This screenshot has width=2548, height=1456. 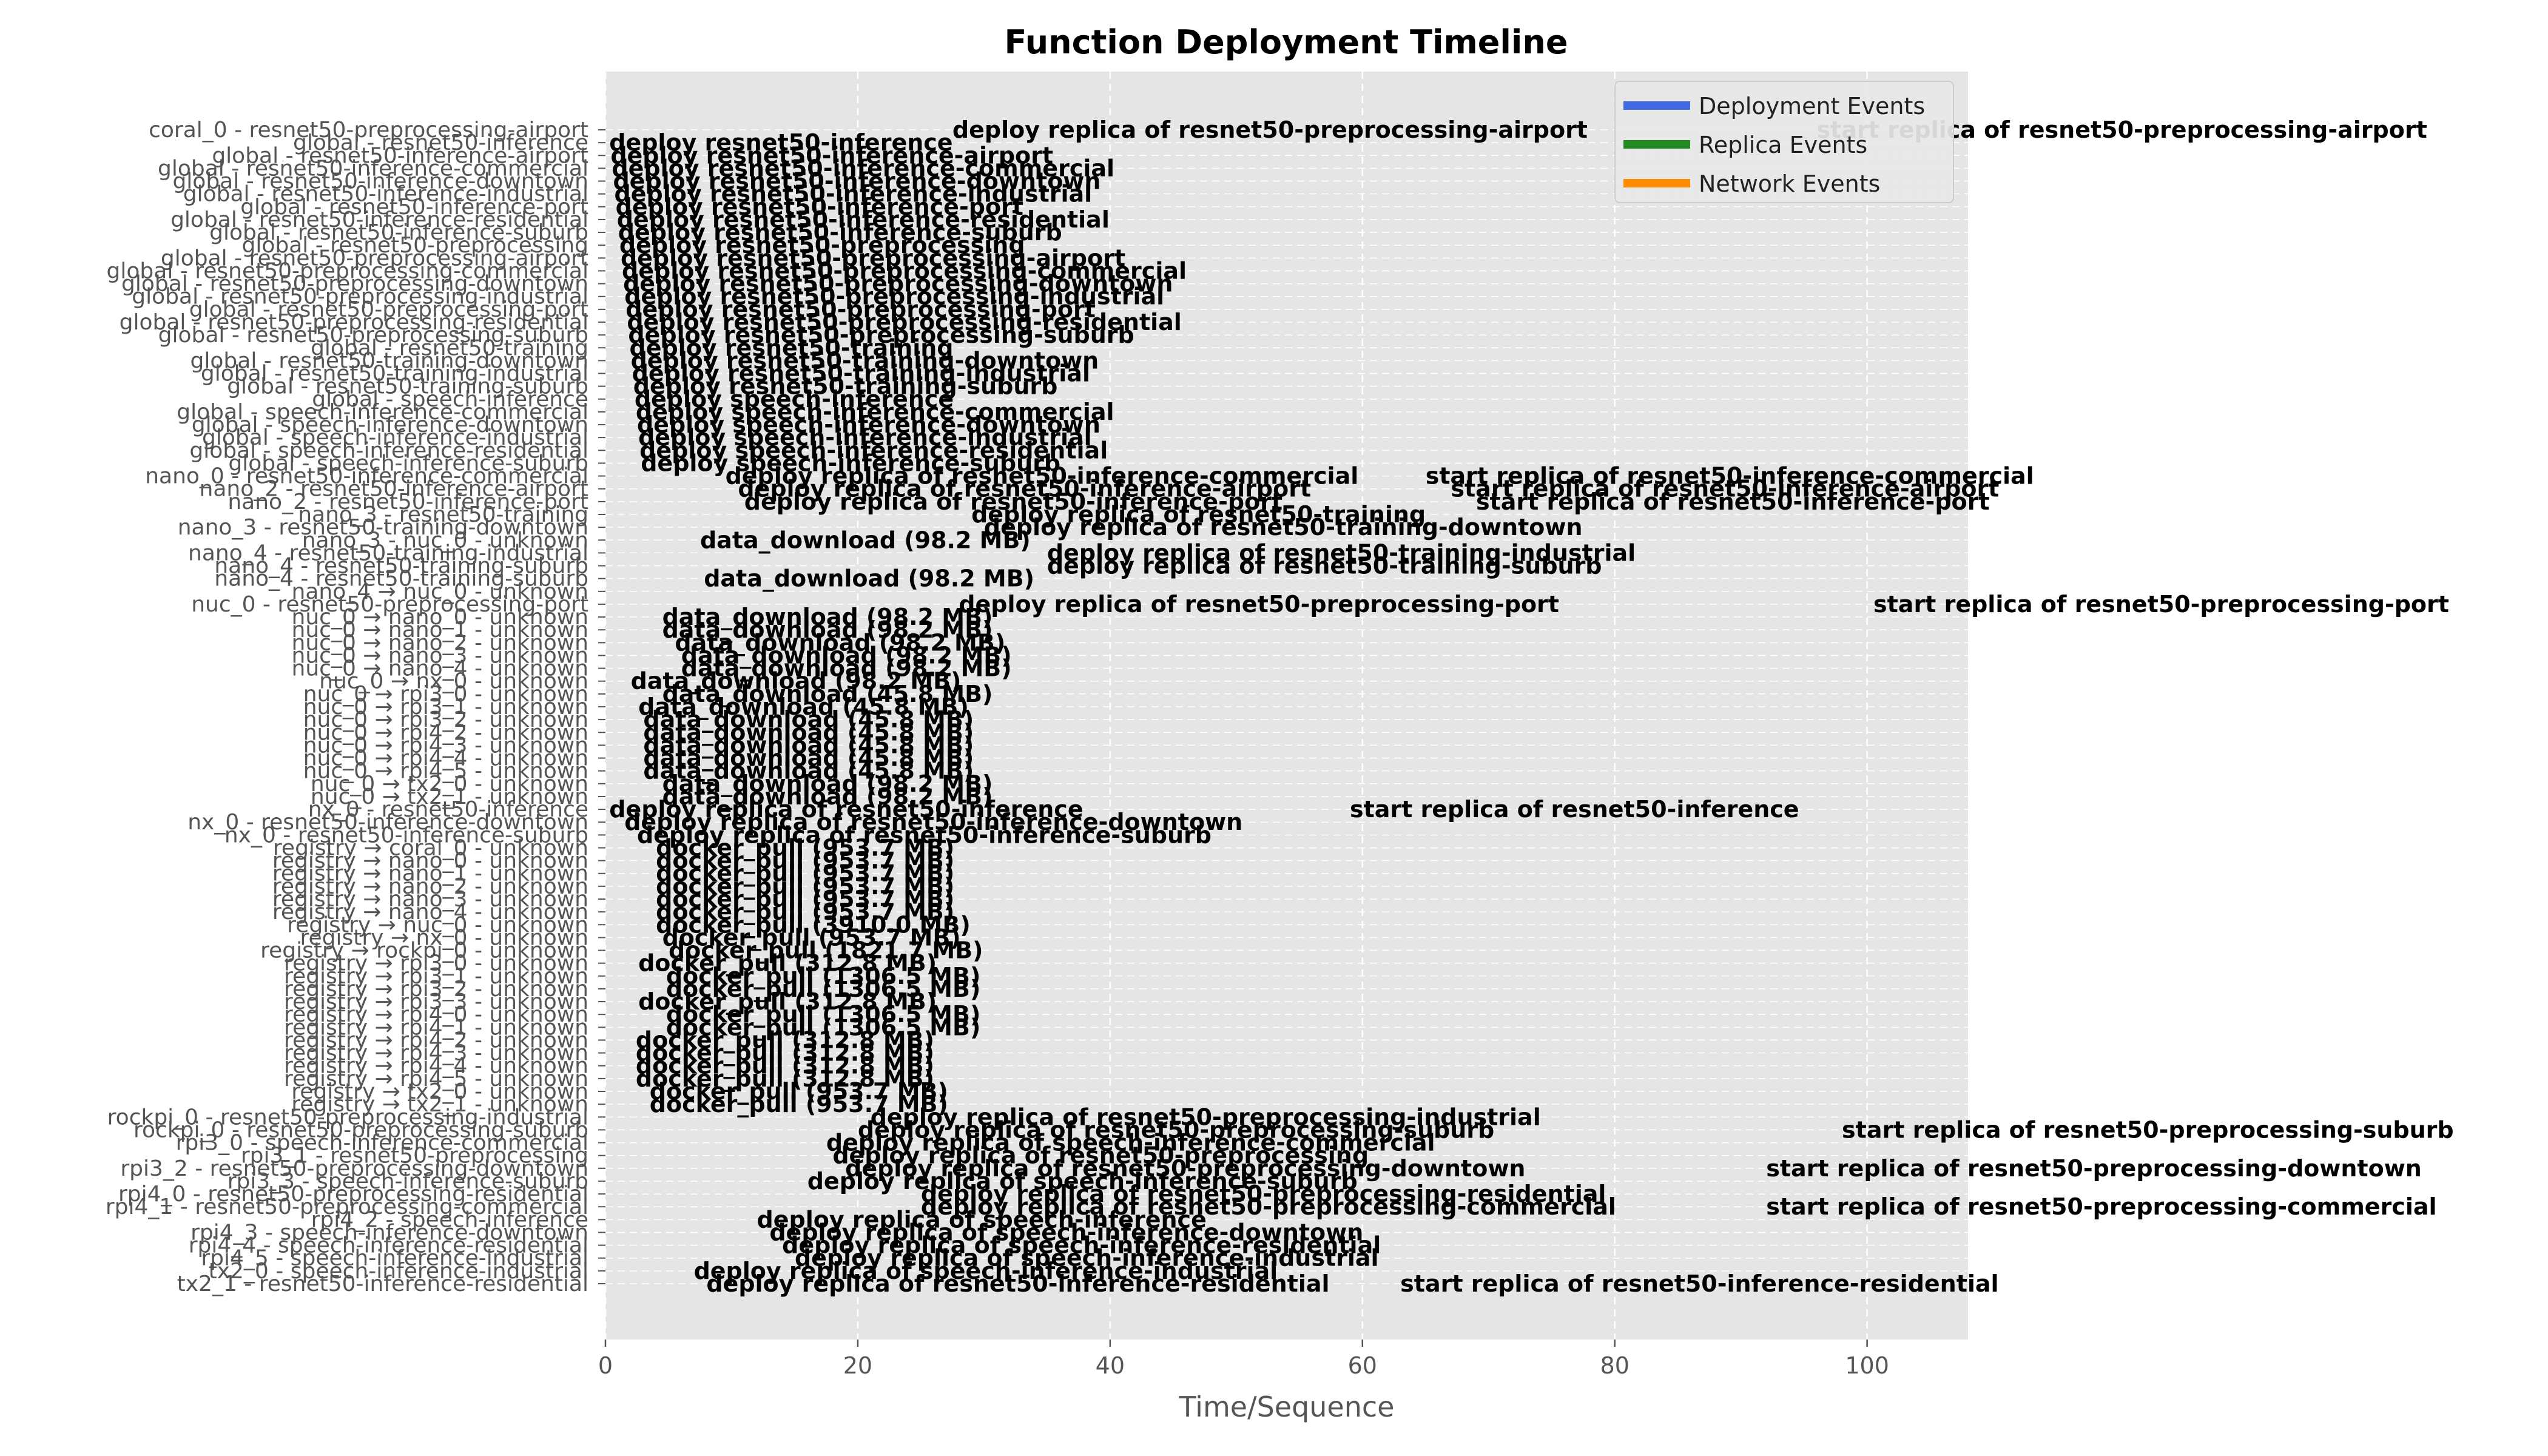 I want to click on y-tick-label: registry → nx_0 - unknown, so click(x=444, y=937).